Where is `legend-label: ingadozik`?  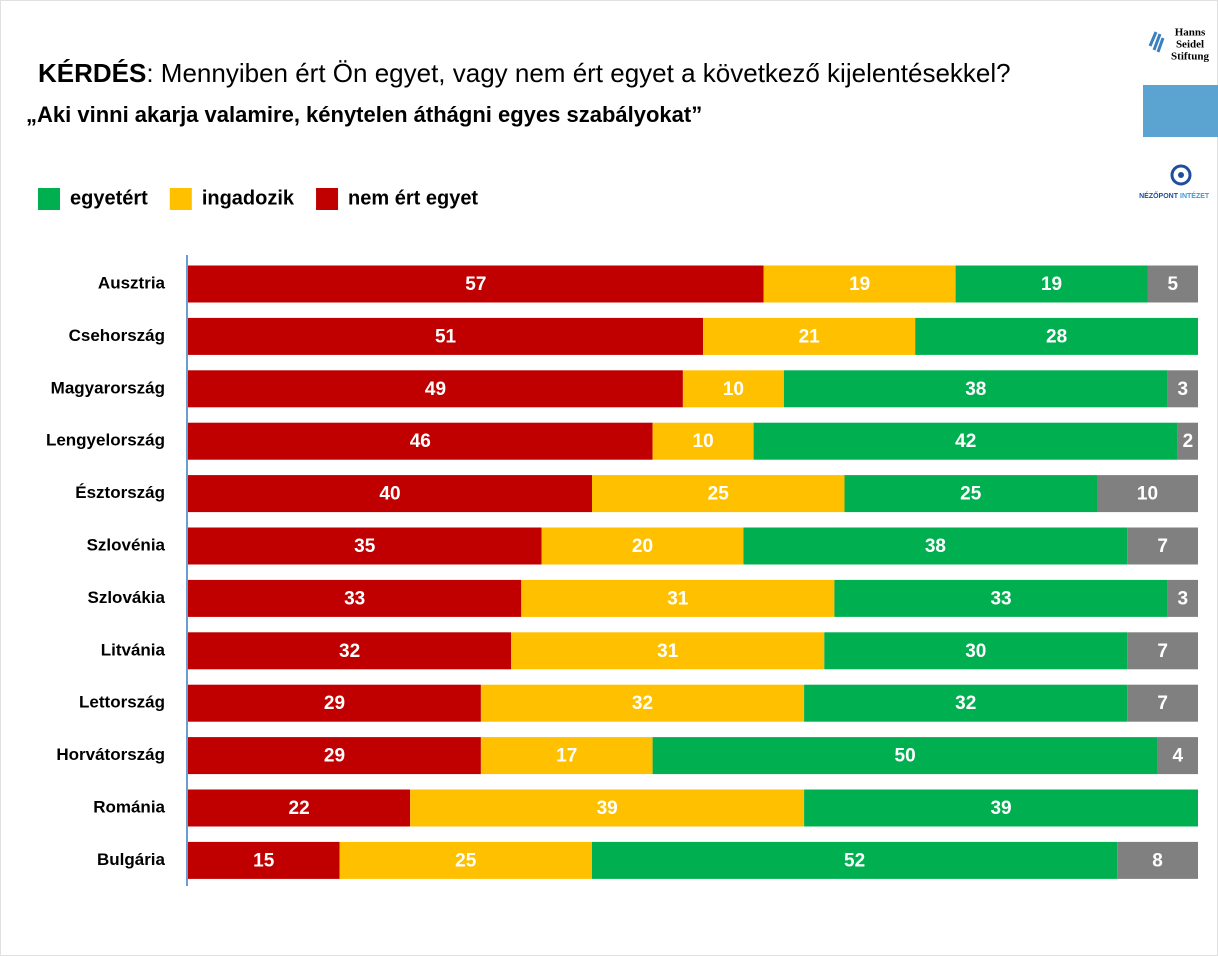 legend-label: ingadozik is located at coordinates (248, 198).